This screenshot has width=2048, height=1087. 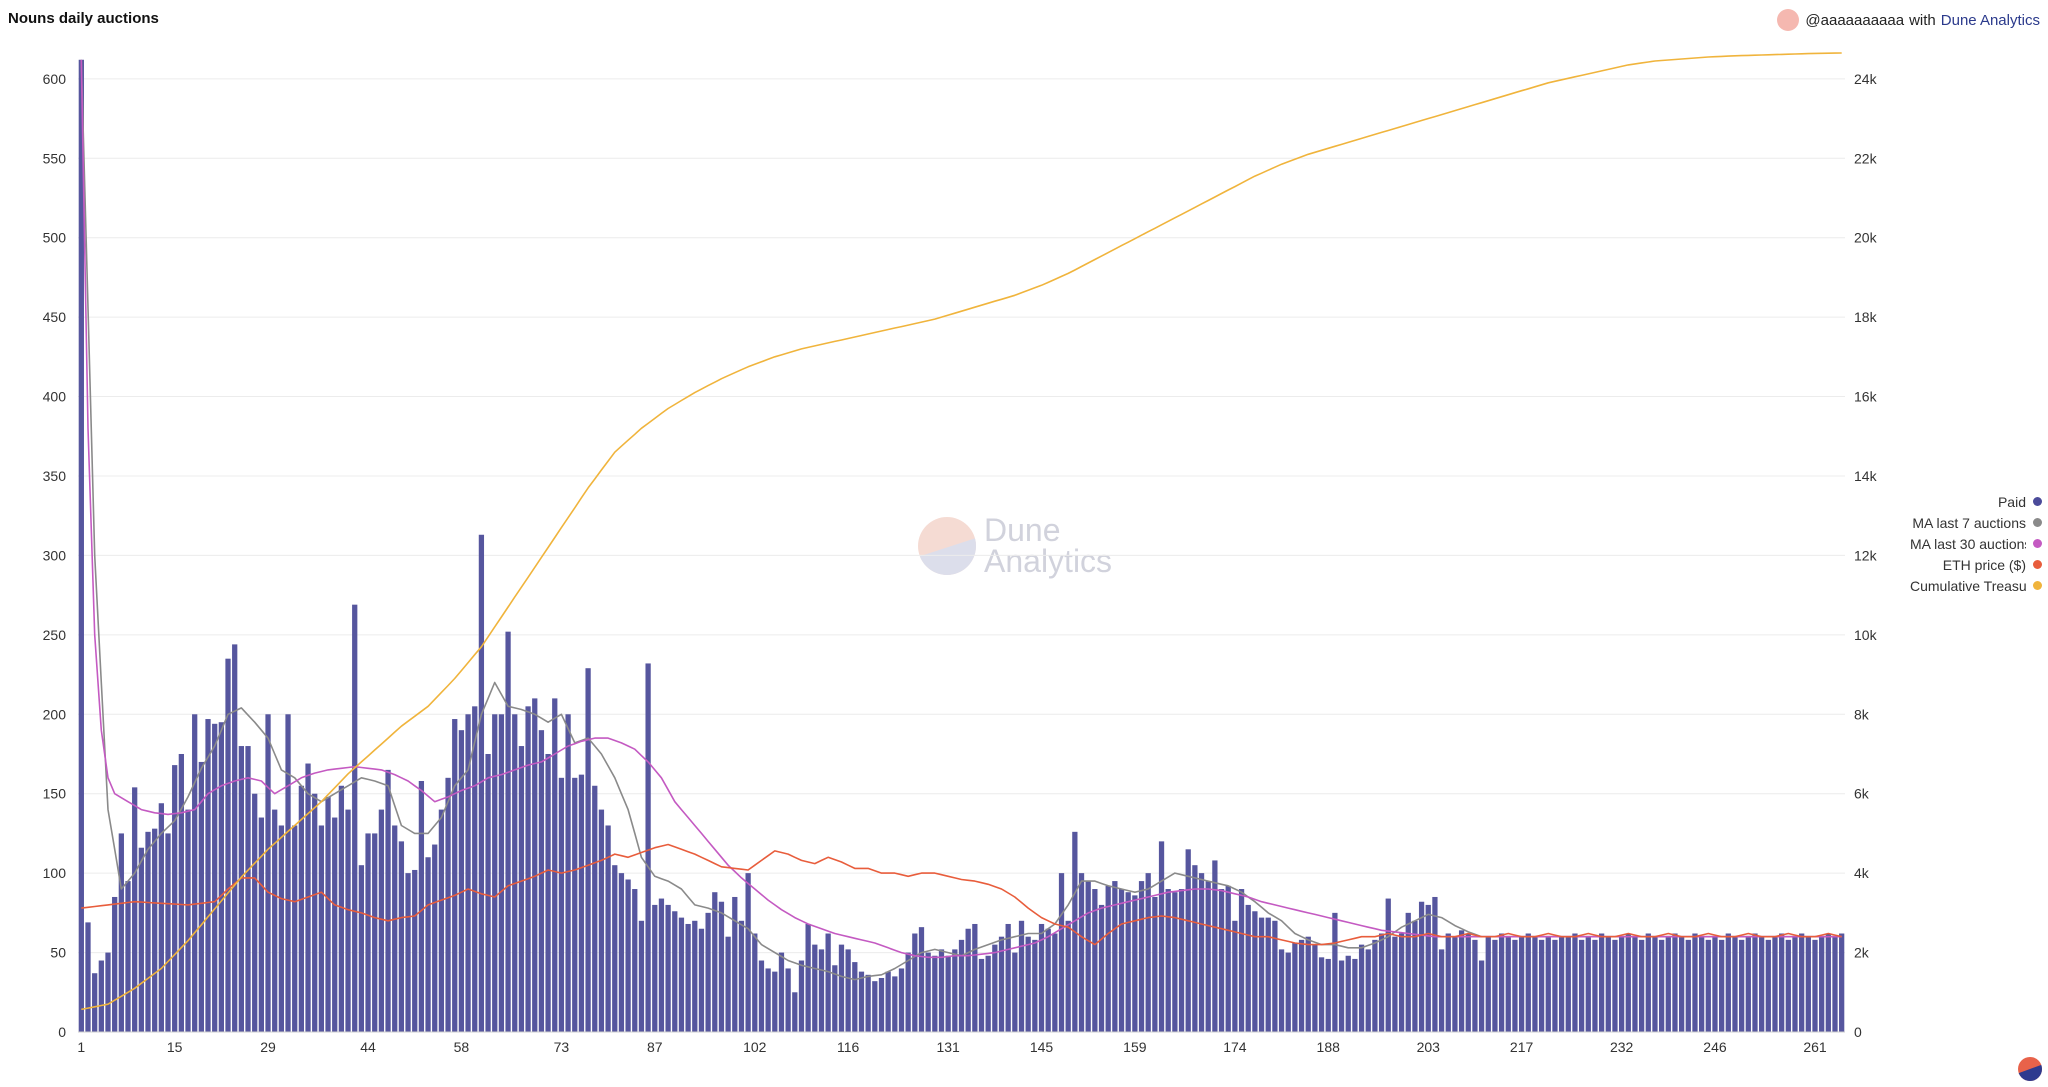 I want to click on y-left-tick-label: 150, so click(x=55, y=794).